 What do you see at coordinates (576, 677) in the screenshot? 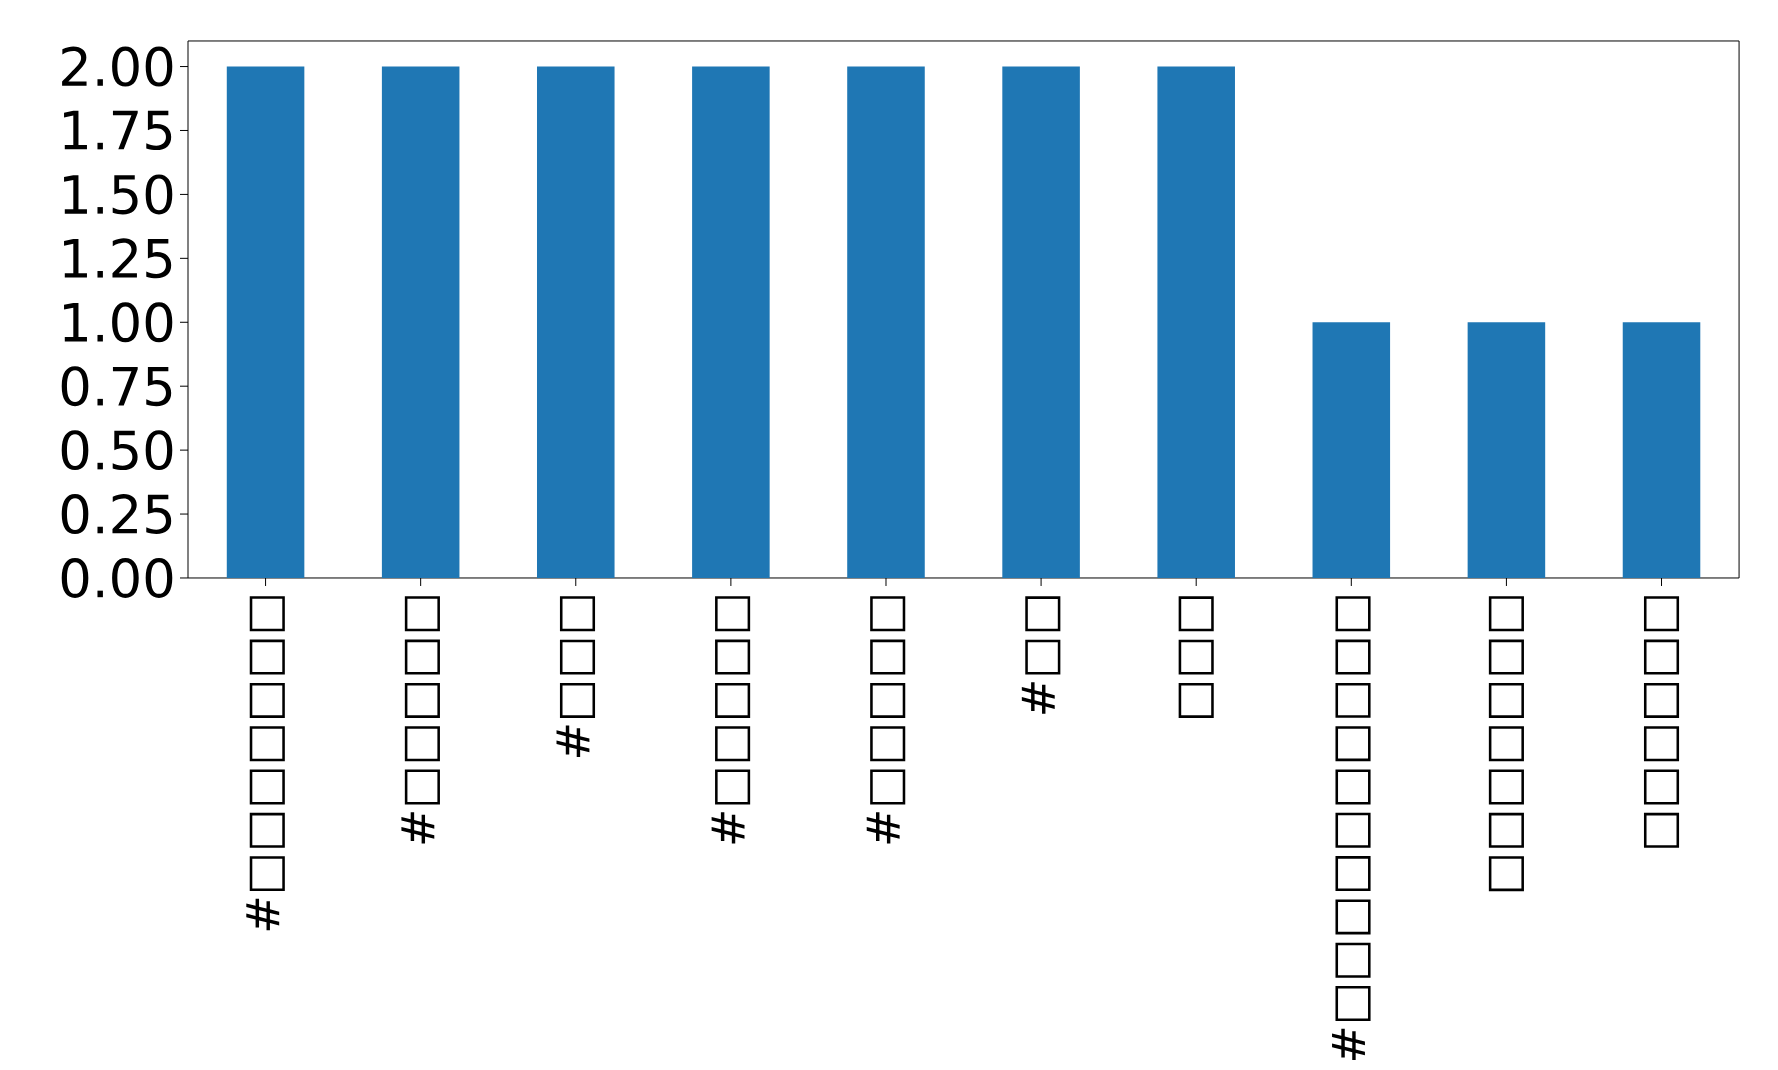
I see `x-tick-label: #□□□` at bounding box center [576, 677].